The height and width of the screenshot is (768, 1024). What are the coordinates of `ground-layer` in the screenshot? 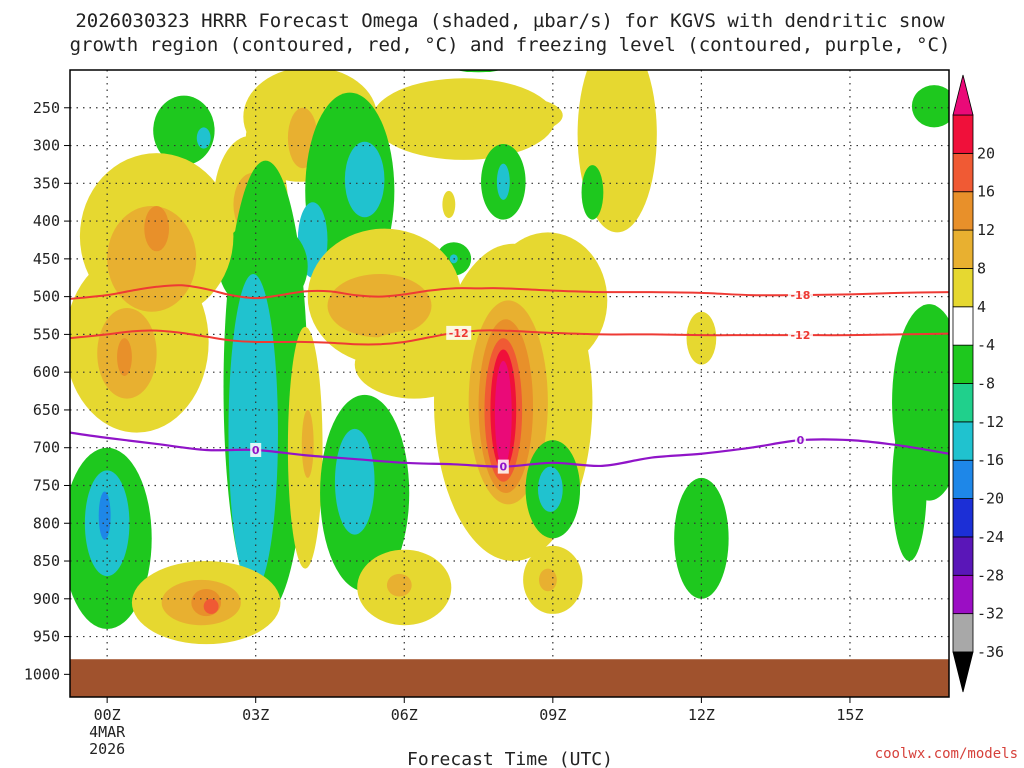 It's located at (509, 678).